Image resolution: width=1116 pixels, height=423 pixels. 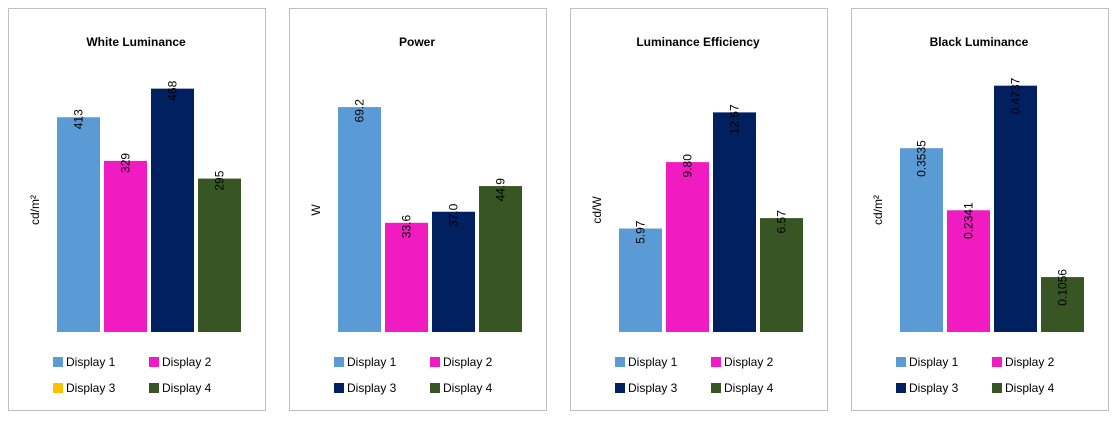 What do you see at coordinates (698, 42) in the screenshot?
I see `chart-title: Luminance Efficiency` at bounding box center [698, 42].